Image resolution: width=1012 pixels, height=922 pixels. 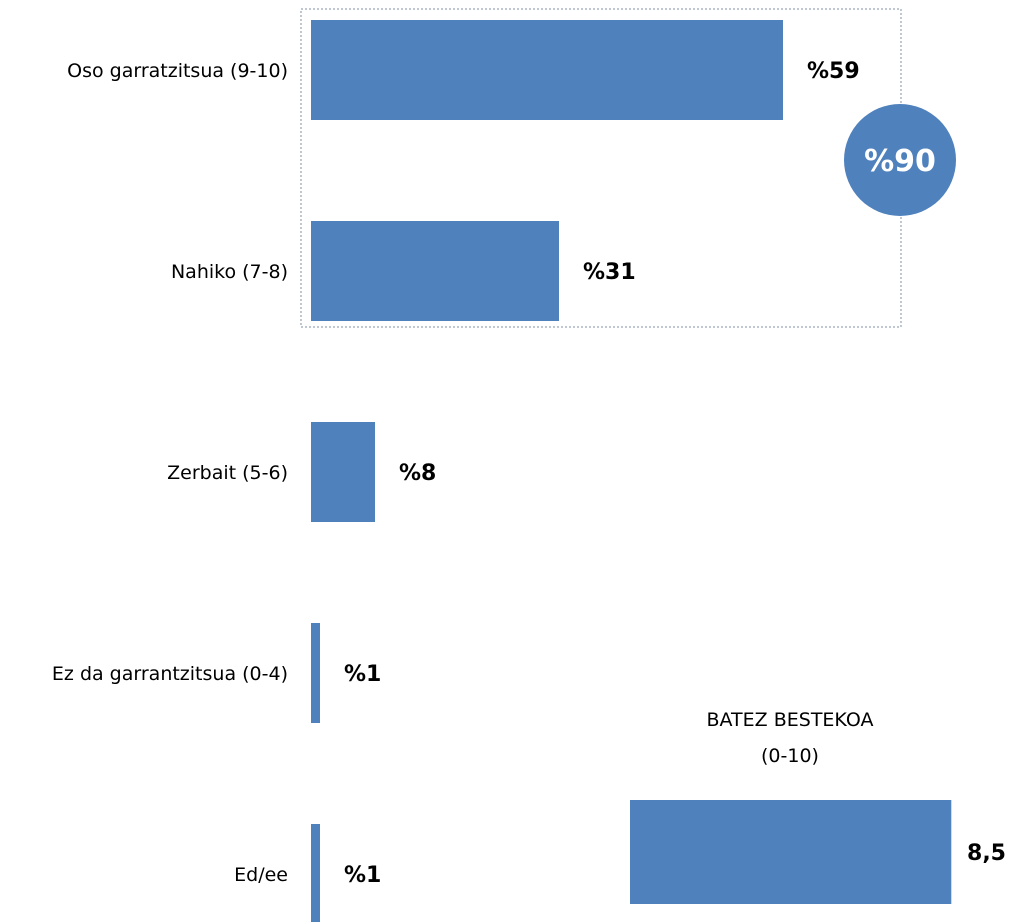 I want to click on average-title-line1: BATEZ BESTEKOA, so click(x=790, y=720).